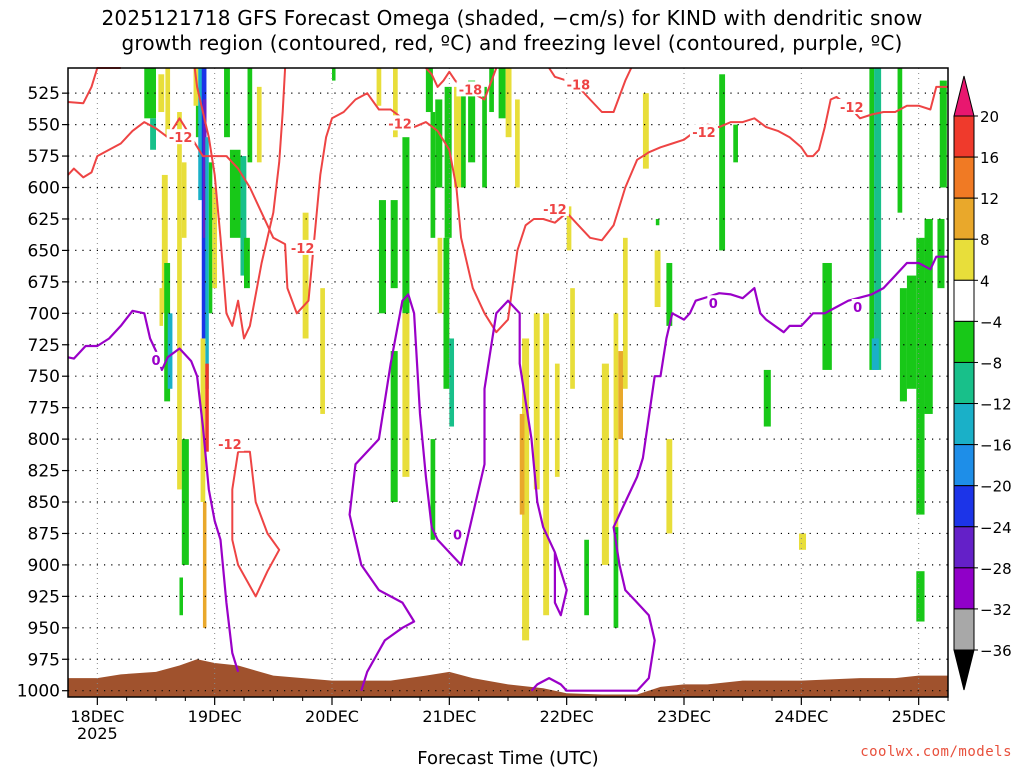 Image resolution: width=1024 pixels, height=768 pixels. What do you see at coordinates (44, 472) in the screenshot?
I see `y-tick-label: 825` at bounding box center [44, 472].